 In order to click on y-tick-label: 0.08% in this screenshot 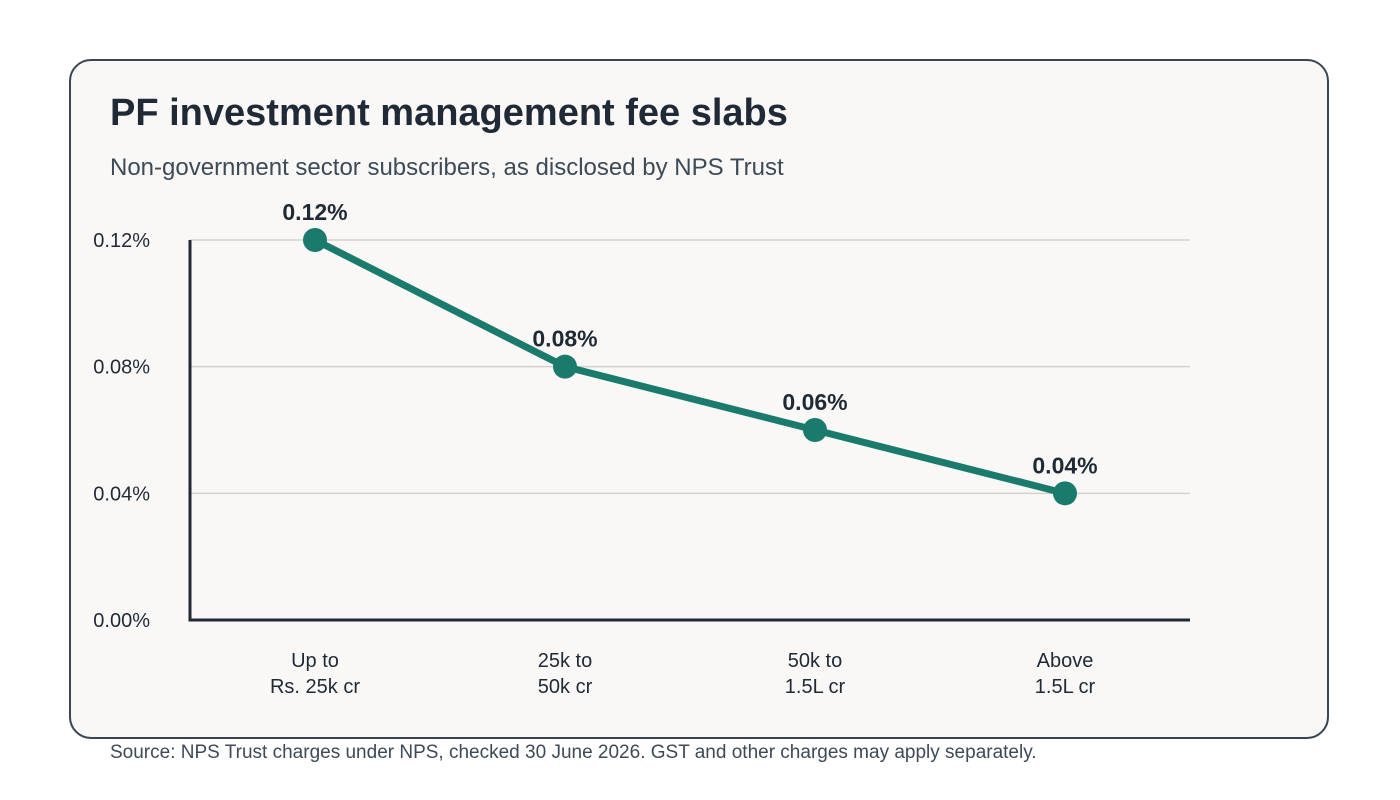, I will do `click(121, 368)`.